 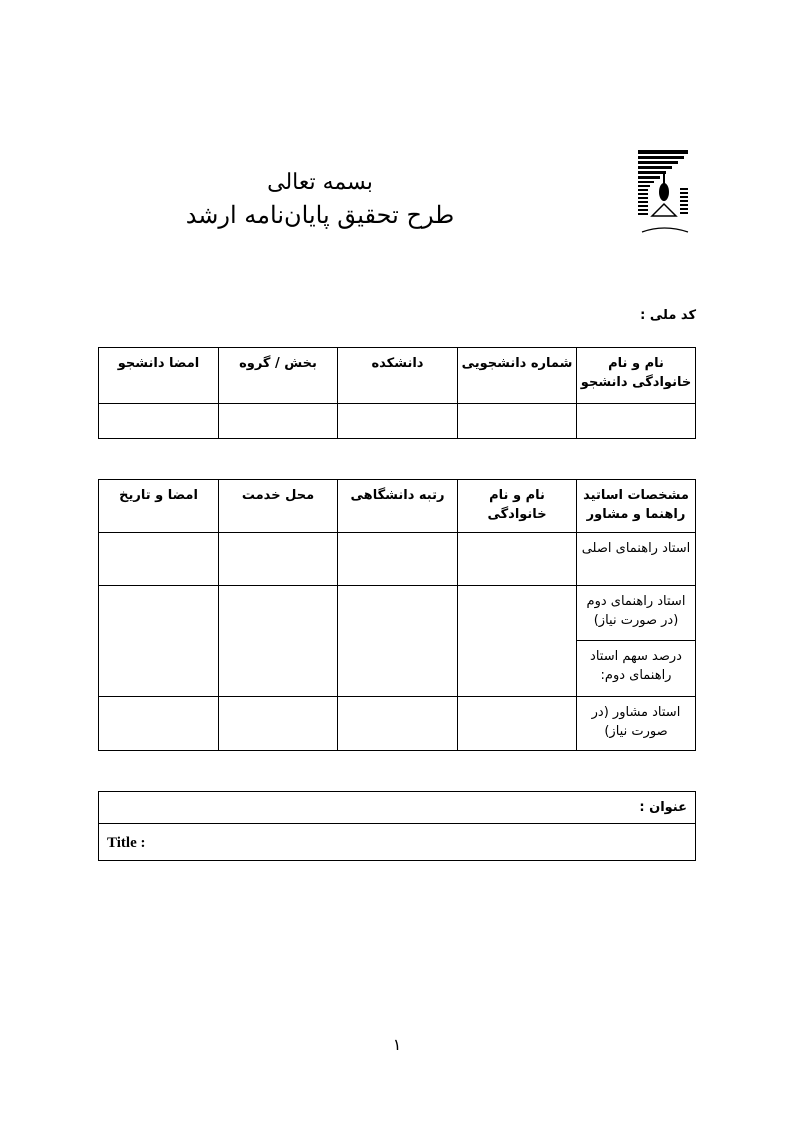 What do you see at coordinates (517, 375) in the screenshot?
I see `header-student-number: شماره دانشجویی` at bounding box center [517, 375].